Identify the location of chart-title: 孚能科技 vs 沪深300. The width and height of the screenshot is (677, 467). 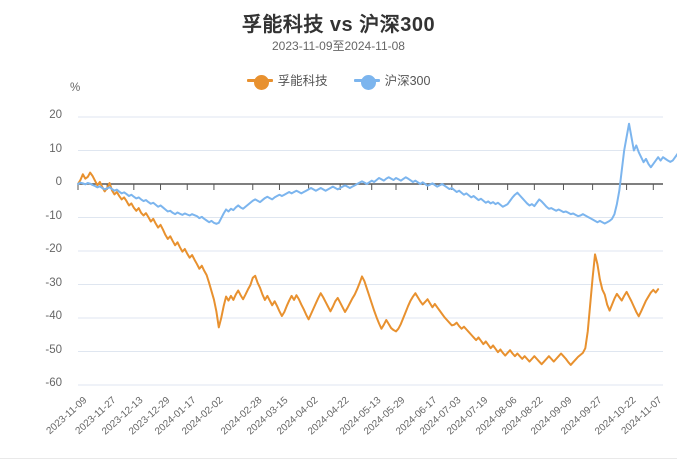
(338, 25).